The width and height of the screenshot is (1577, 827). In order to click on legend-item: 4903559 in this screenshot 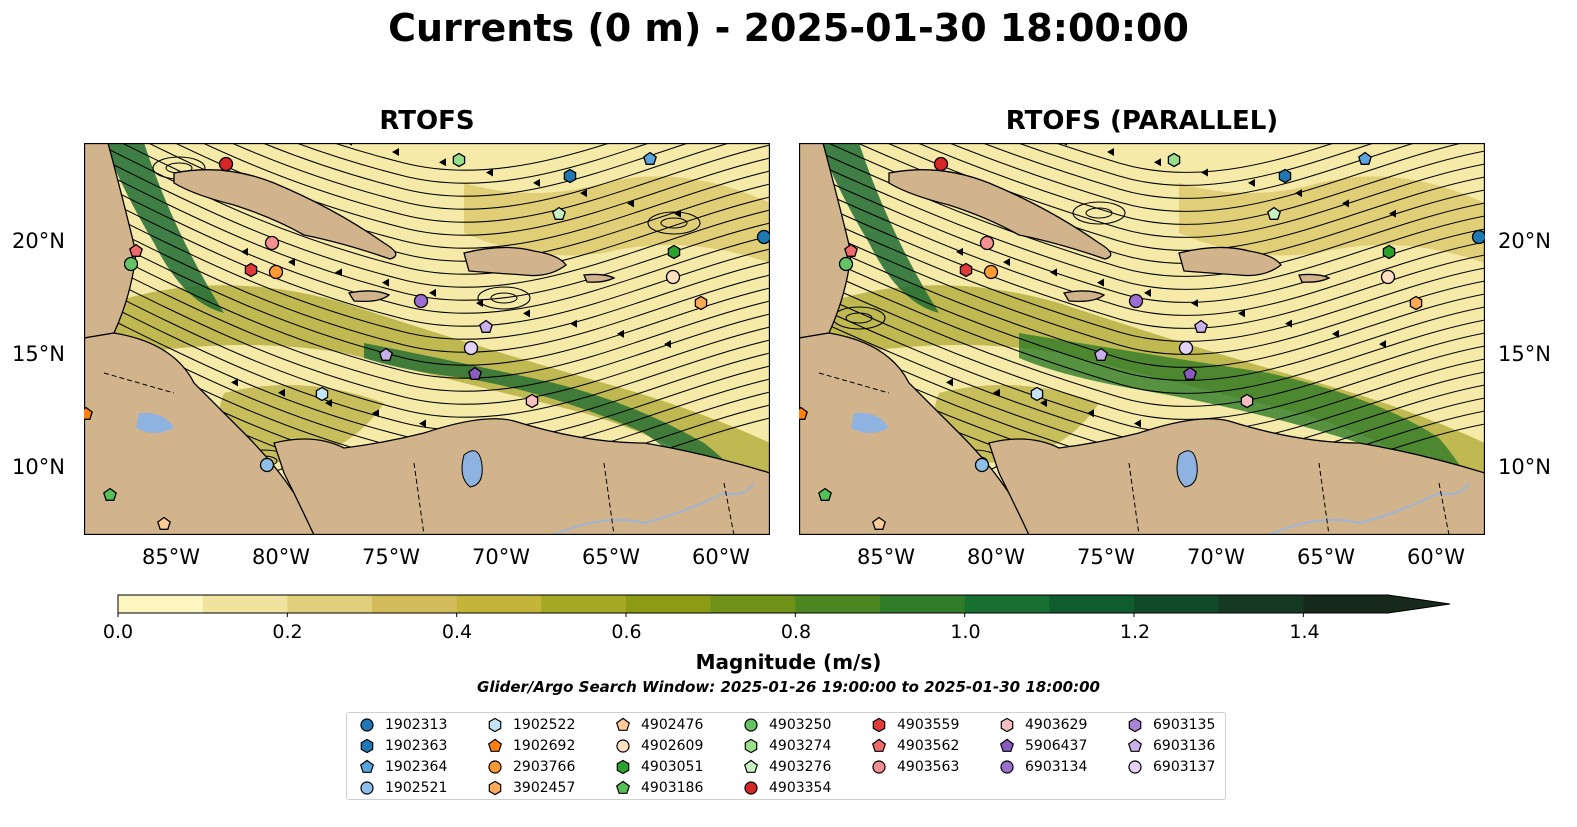, I will do `click(915, 725)`.